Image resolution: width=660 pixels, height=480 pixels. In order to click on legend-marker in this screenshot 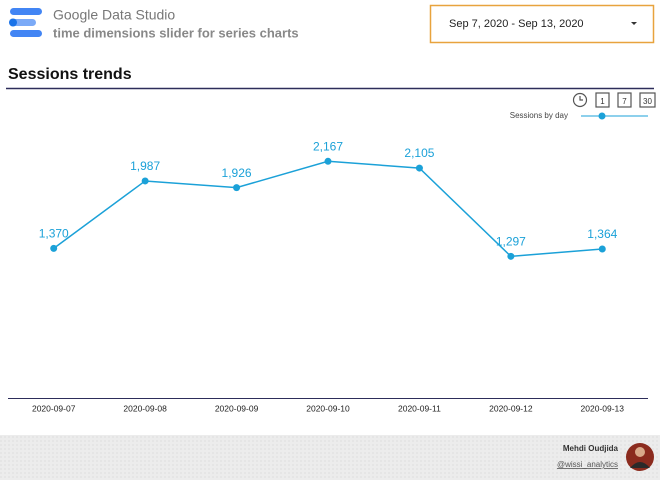, I will do `click(602, 116)`.